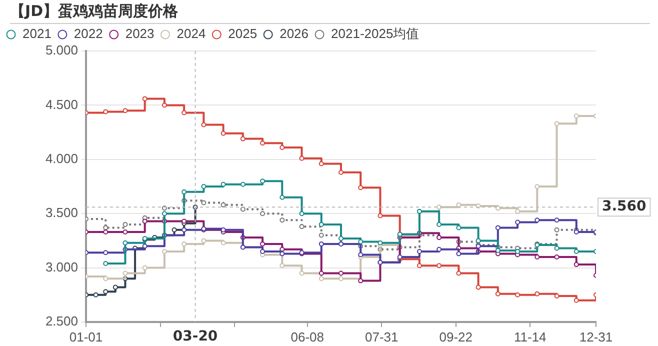 Image resolution: width=658 pixels, height=346 pixels. I want to click on y-tick-label: 5.000, so click(61, 50).